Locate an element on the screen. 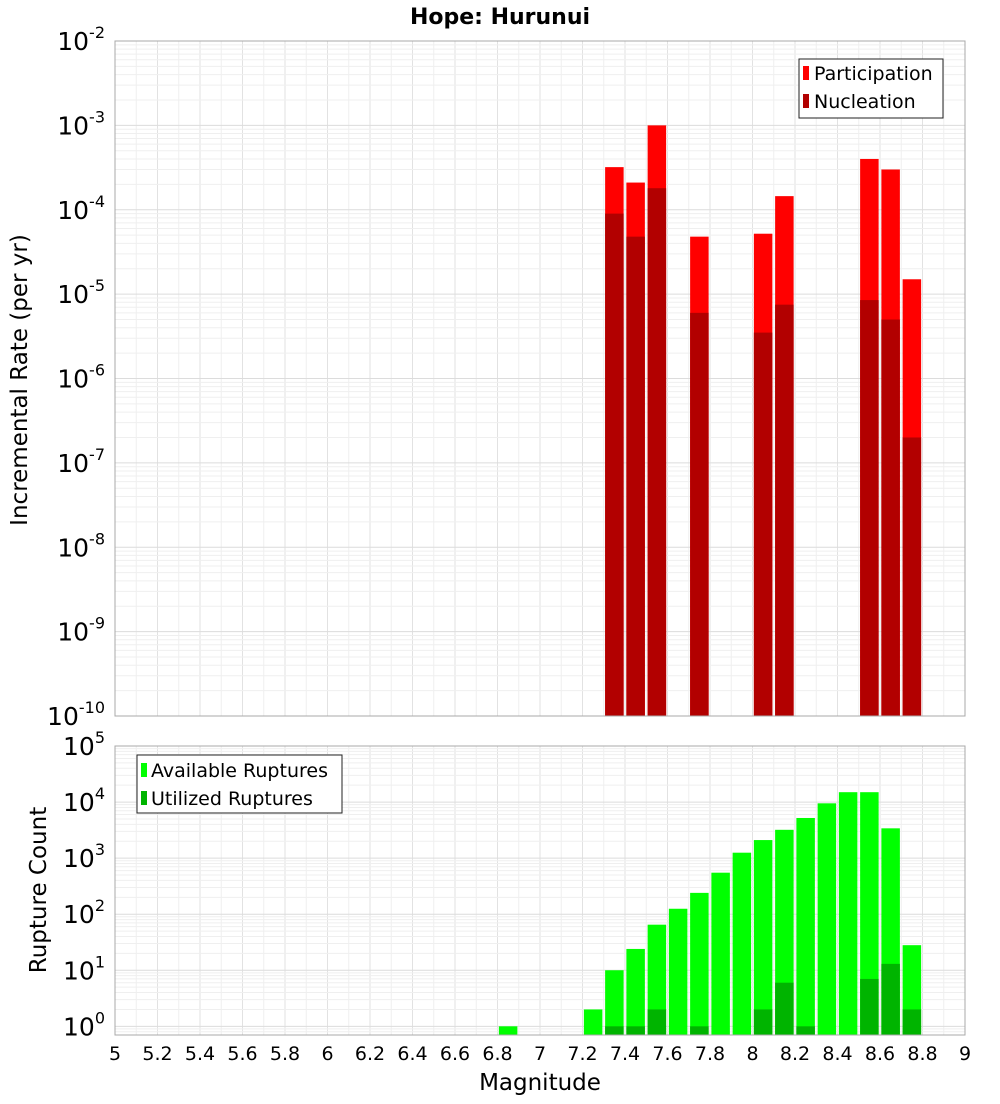  y-tick-label-top: 10⁻⁵ is located at coordinates (81, 292).